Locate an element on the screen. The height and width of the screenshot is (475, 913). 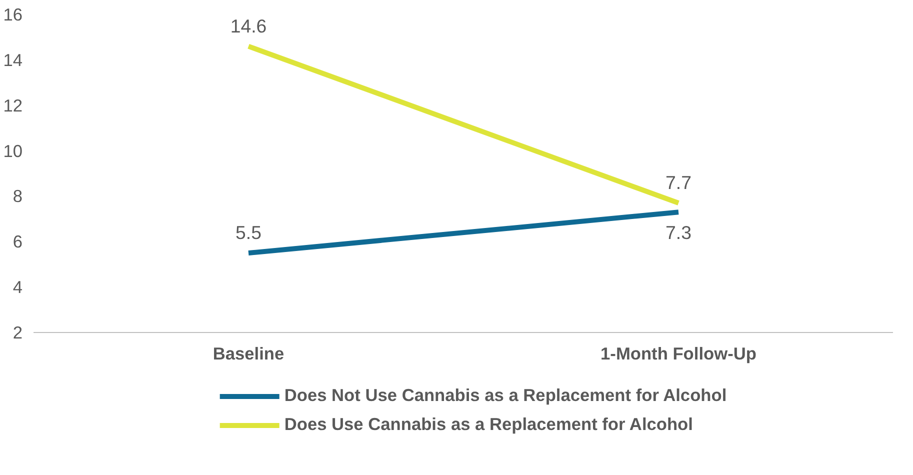
x-tick-label: 1-Month Follow-Up is located at coordinates (678, 354).